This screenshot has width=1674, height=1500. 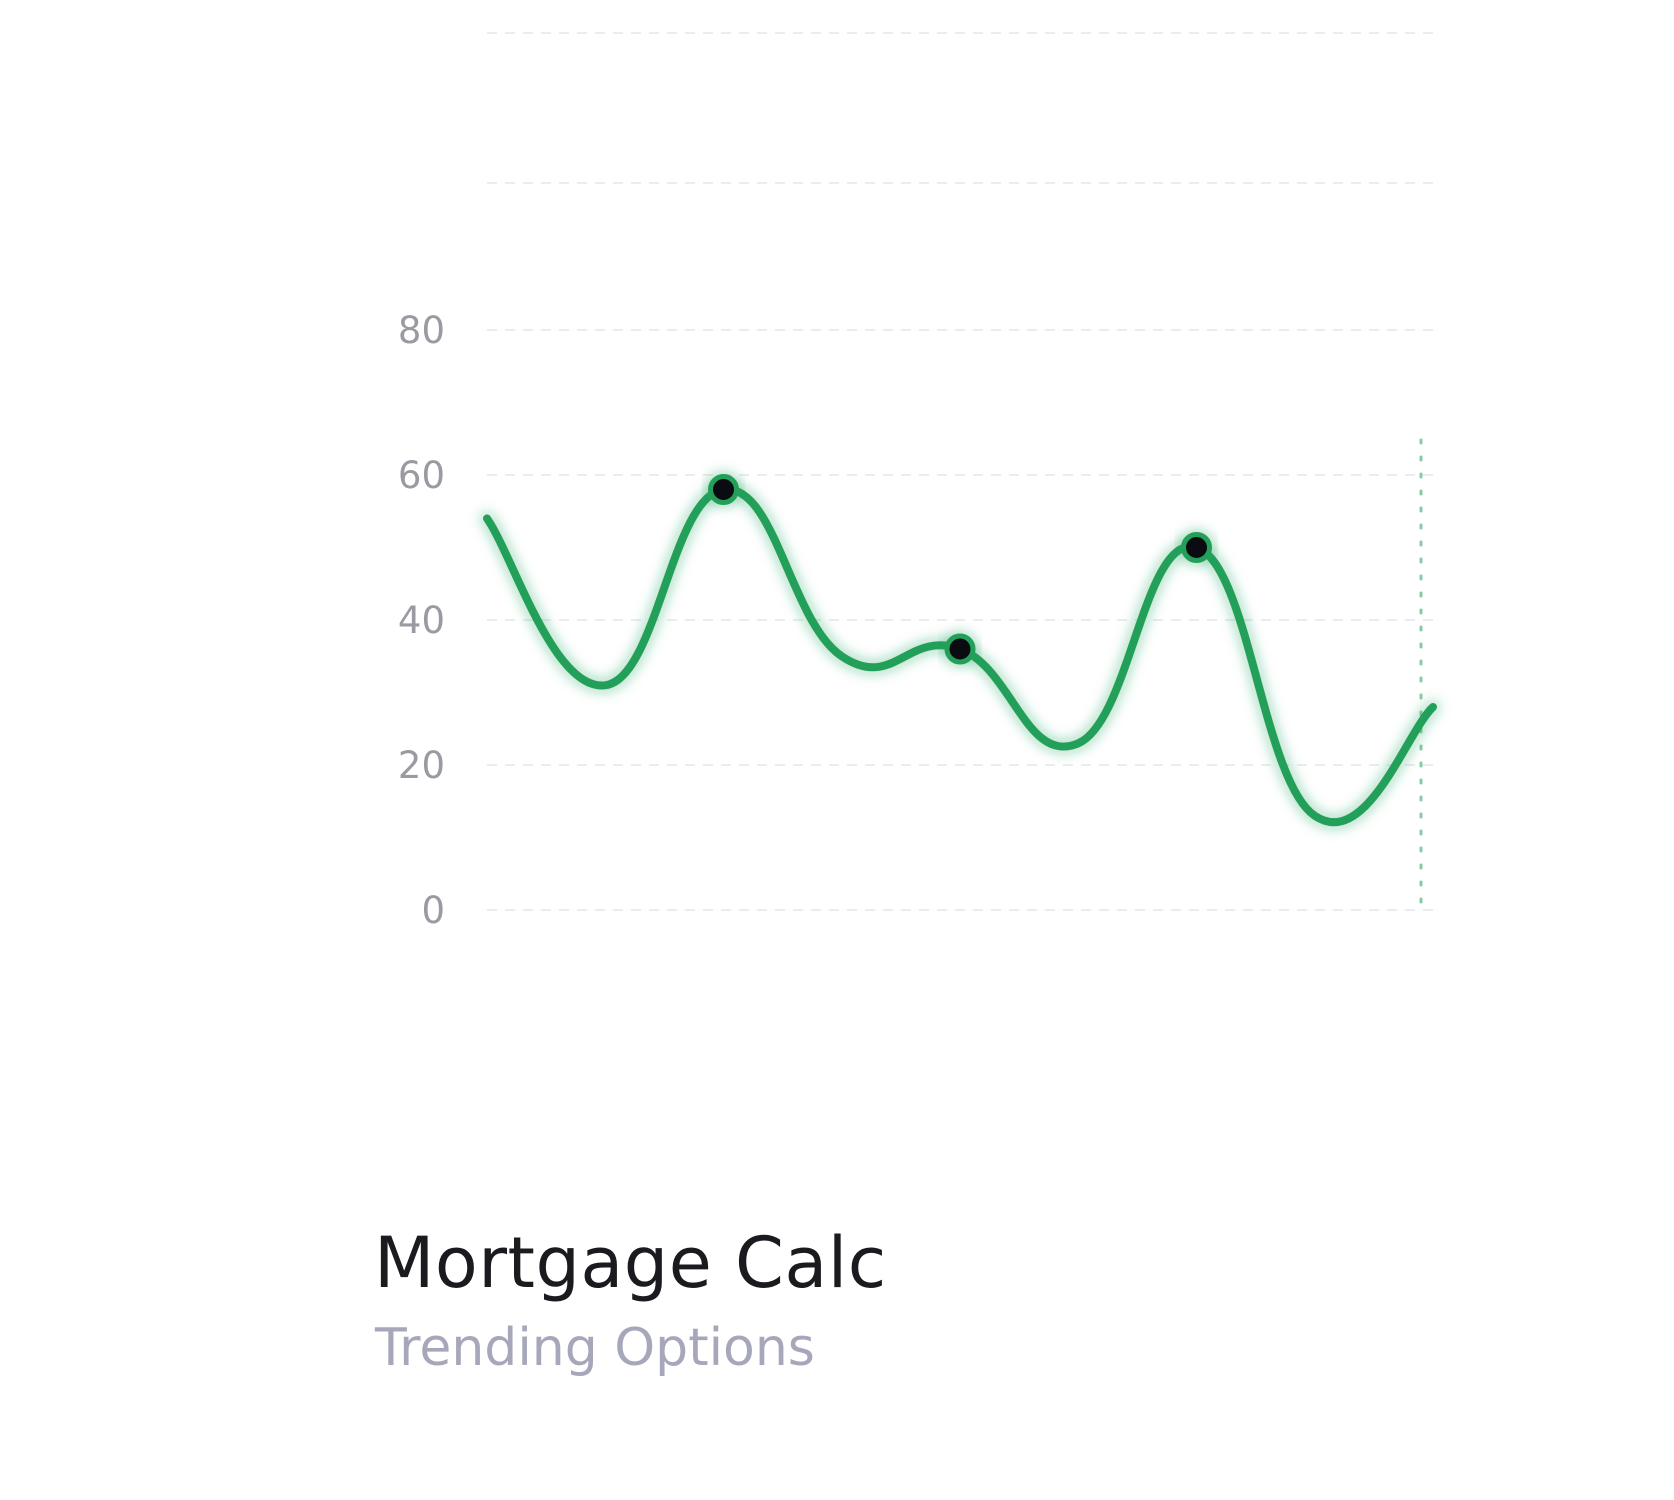 I want to click on y-tick-label-40: 40, so click(x=421, y=620).